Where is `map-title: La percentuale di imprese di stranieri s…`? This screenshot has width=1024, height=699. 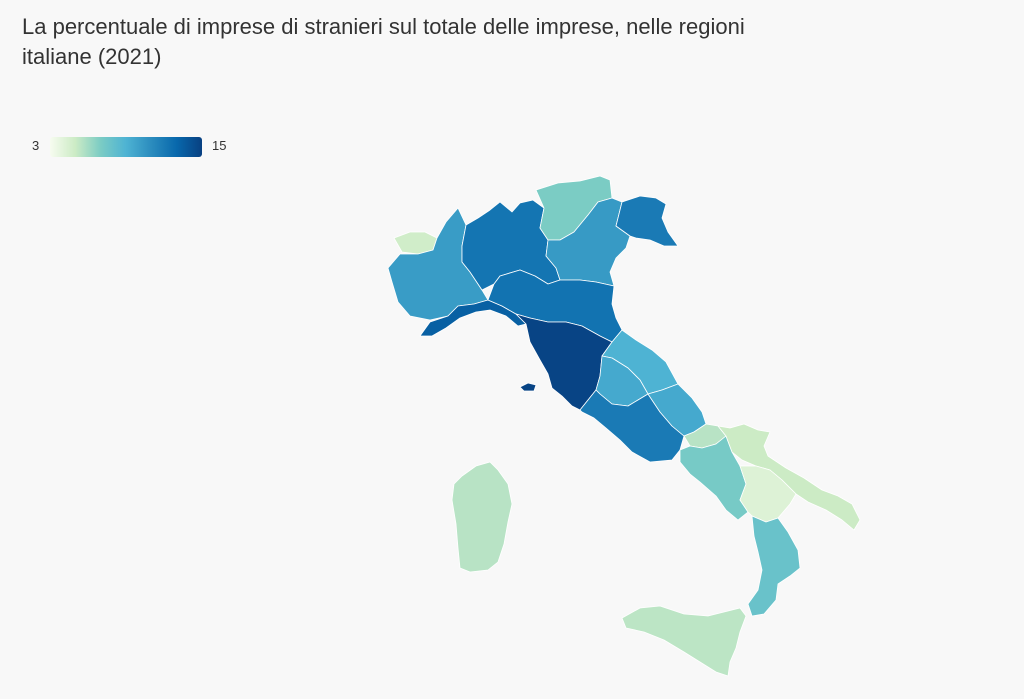 map-title: La percentuale di imprese di stranieri s… is located at coordinates (383, 41).